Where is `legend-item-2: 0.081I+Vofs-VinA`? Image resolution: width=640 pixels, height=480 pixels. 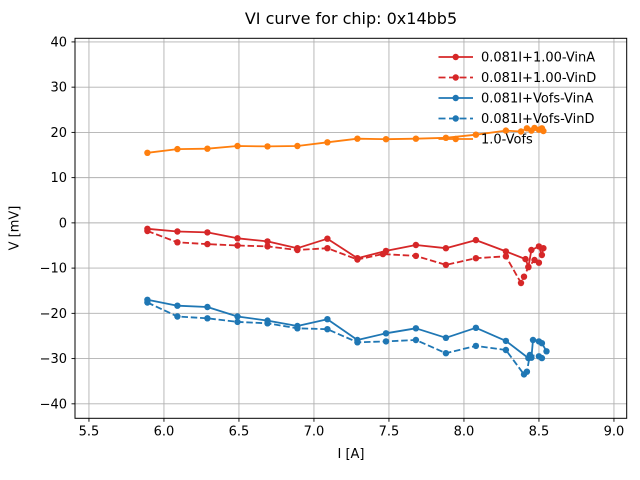 legend-item-2: 0.081I+Vofs-VinA is located at coordinates (516, 99).